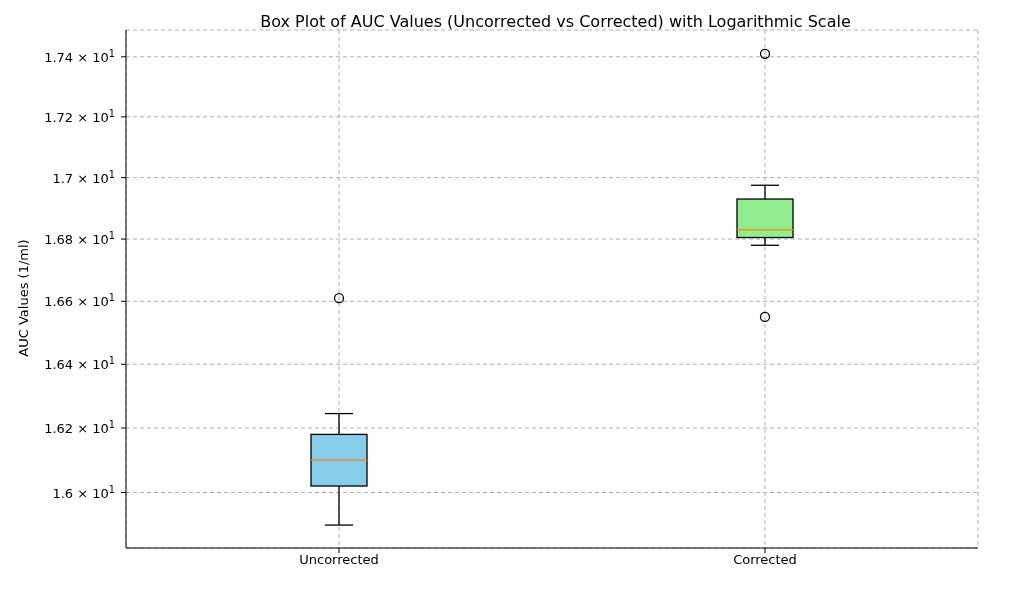 The width and height of the screenshot is (1011, 591). What do you see at coordinates (79, 116) in the screenshot?
I see `y-tick-label: 1.72 × 10$^{1}$` at bounding box center [79, 116].